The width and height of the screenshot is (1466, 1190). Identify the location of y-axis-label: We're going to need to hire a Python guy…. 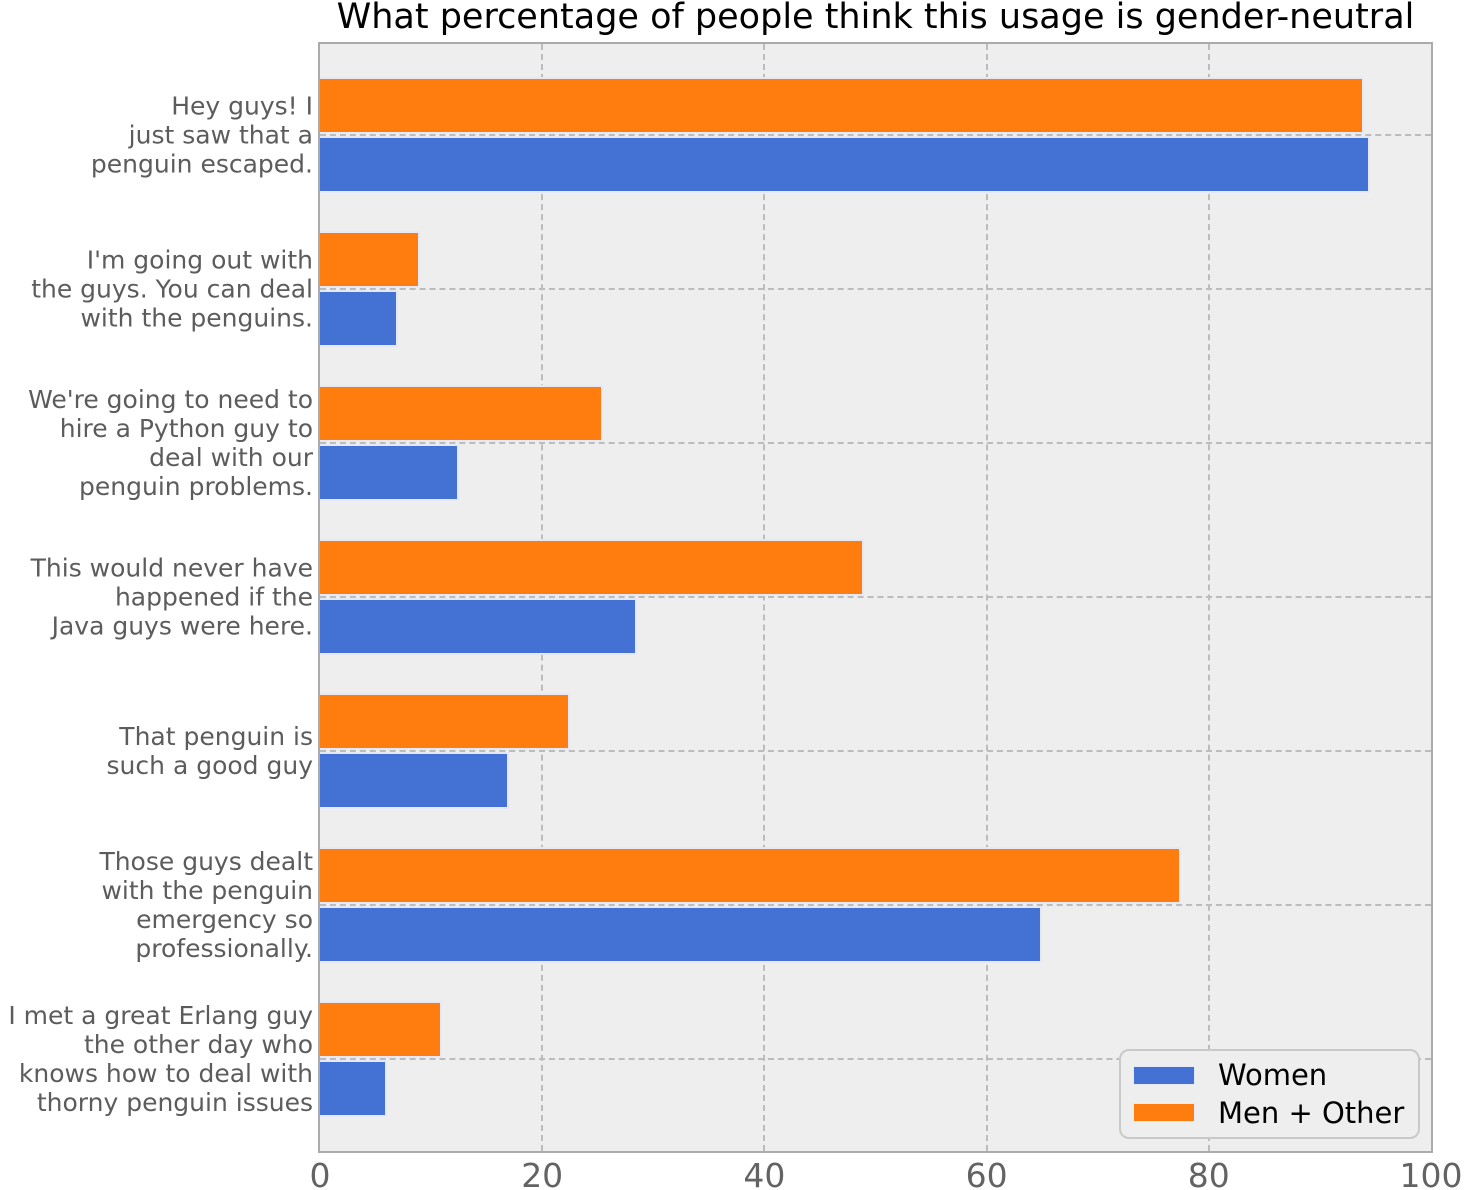
(170, 442).